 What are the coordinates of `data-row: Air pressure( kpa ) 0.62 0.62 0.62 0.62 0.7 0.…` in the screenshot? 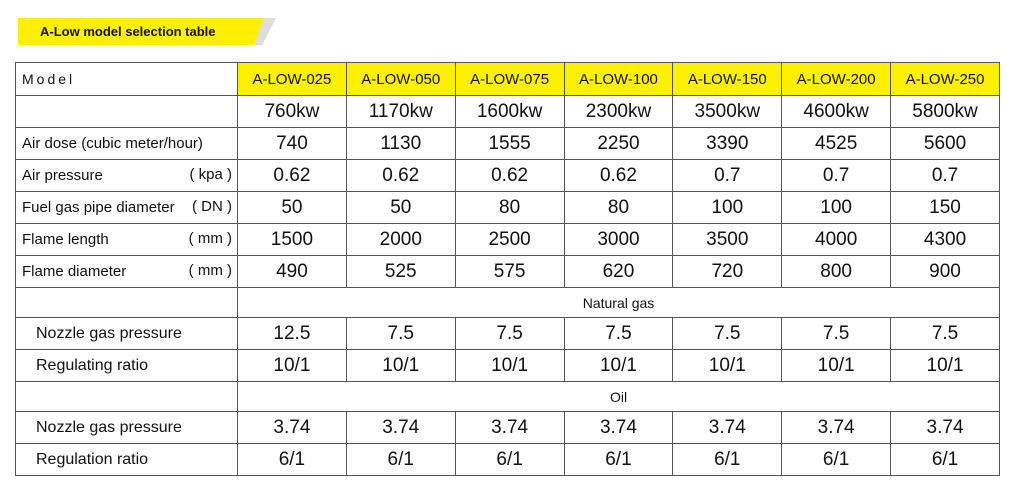 It's located at (507, 175).